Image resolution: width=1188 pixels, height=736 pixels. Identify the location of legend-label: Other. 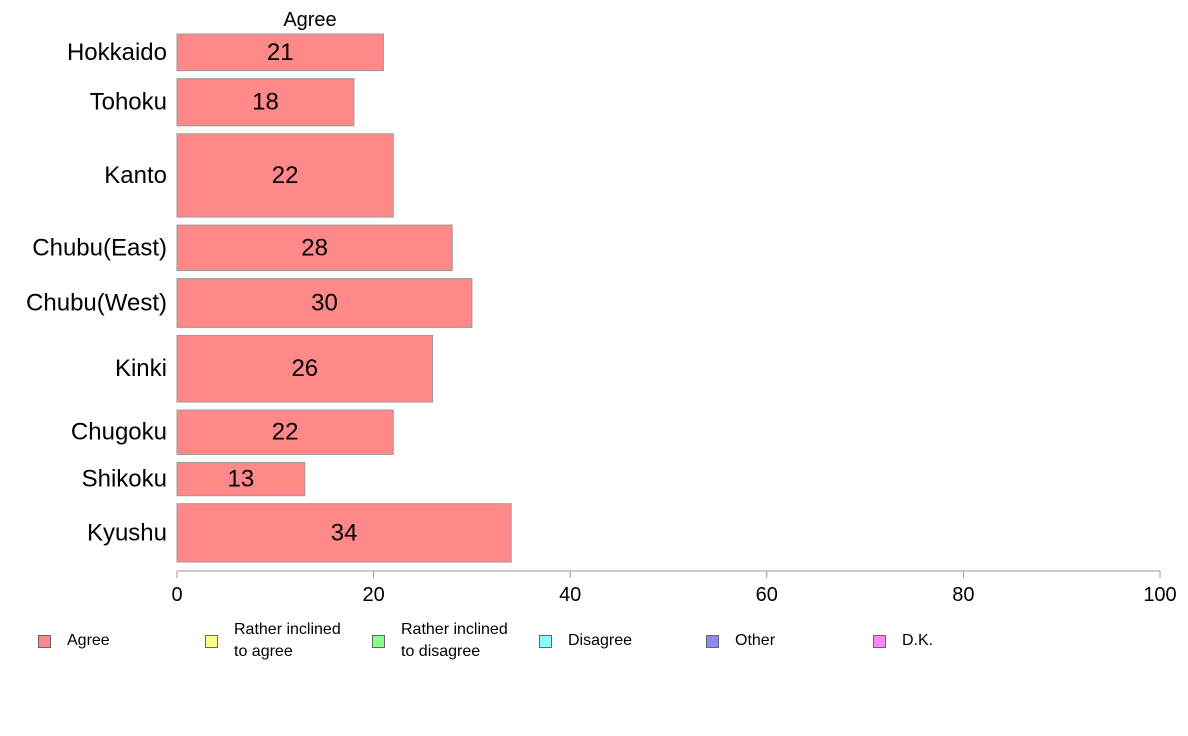
(755, 640).